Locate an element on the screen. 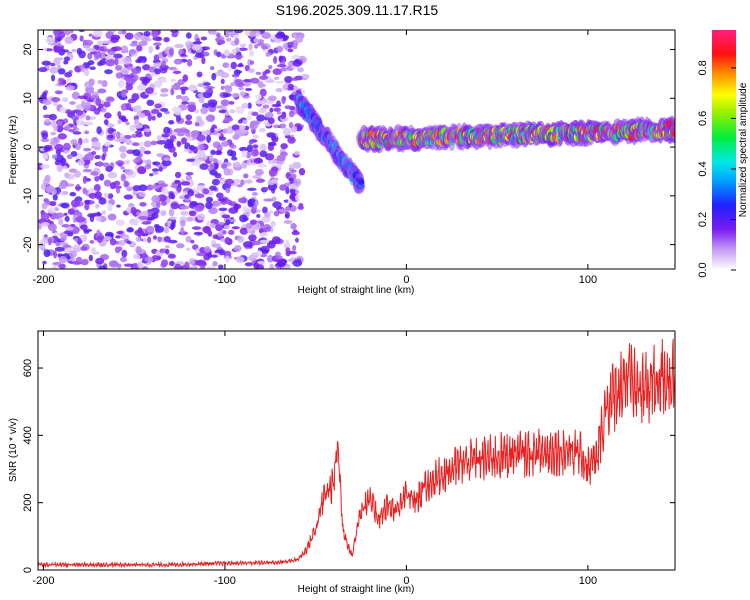 This screenshot has width=750, height=600. y-tick-label: 600 is located at coordinates (28, 368).